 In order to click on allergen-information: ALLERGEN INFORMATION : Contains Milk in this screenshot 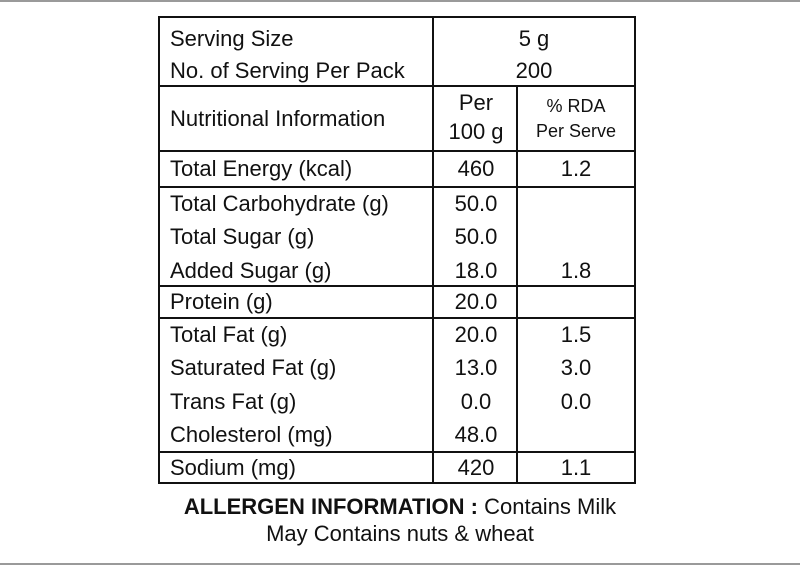, I will do `click(400, 506)`.